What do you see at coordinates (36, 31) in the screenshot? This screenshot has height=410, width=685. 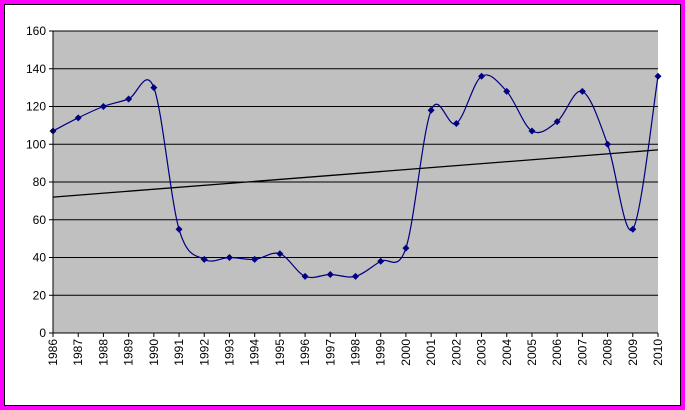 I see `y-tick-label-160: 160` at bounding box center [36, 31].